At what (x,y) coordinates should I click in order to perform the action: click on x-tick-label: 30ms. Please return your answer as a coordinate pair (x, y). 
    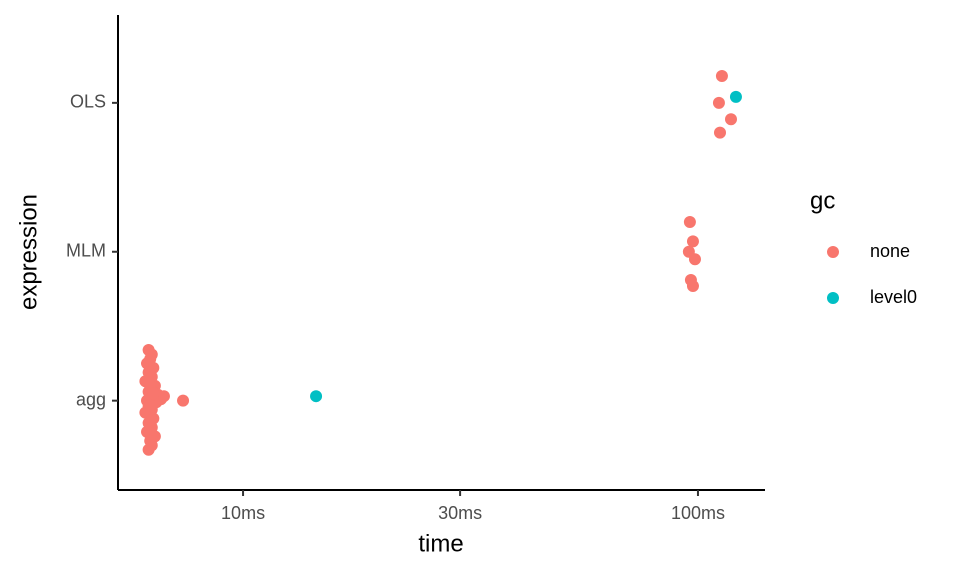
    Looking at the image, I should click on (460, 513).